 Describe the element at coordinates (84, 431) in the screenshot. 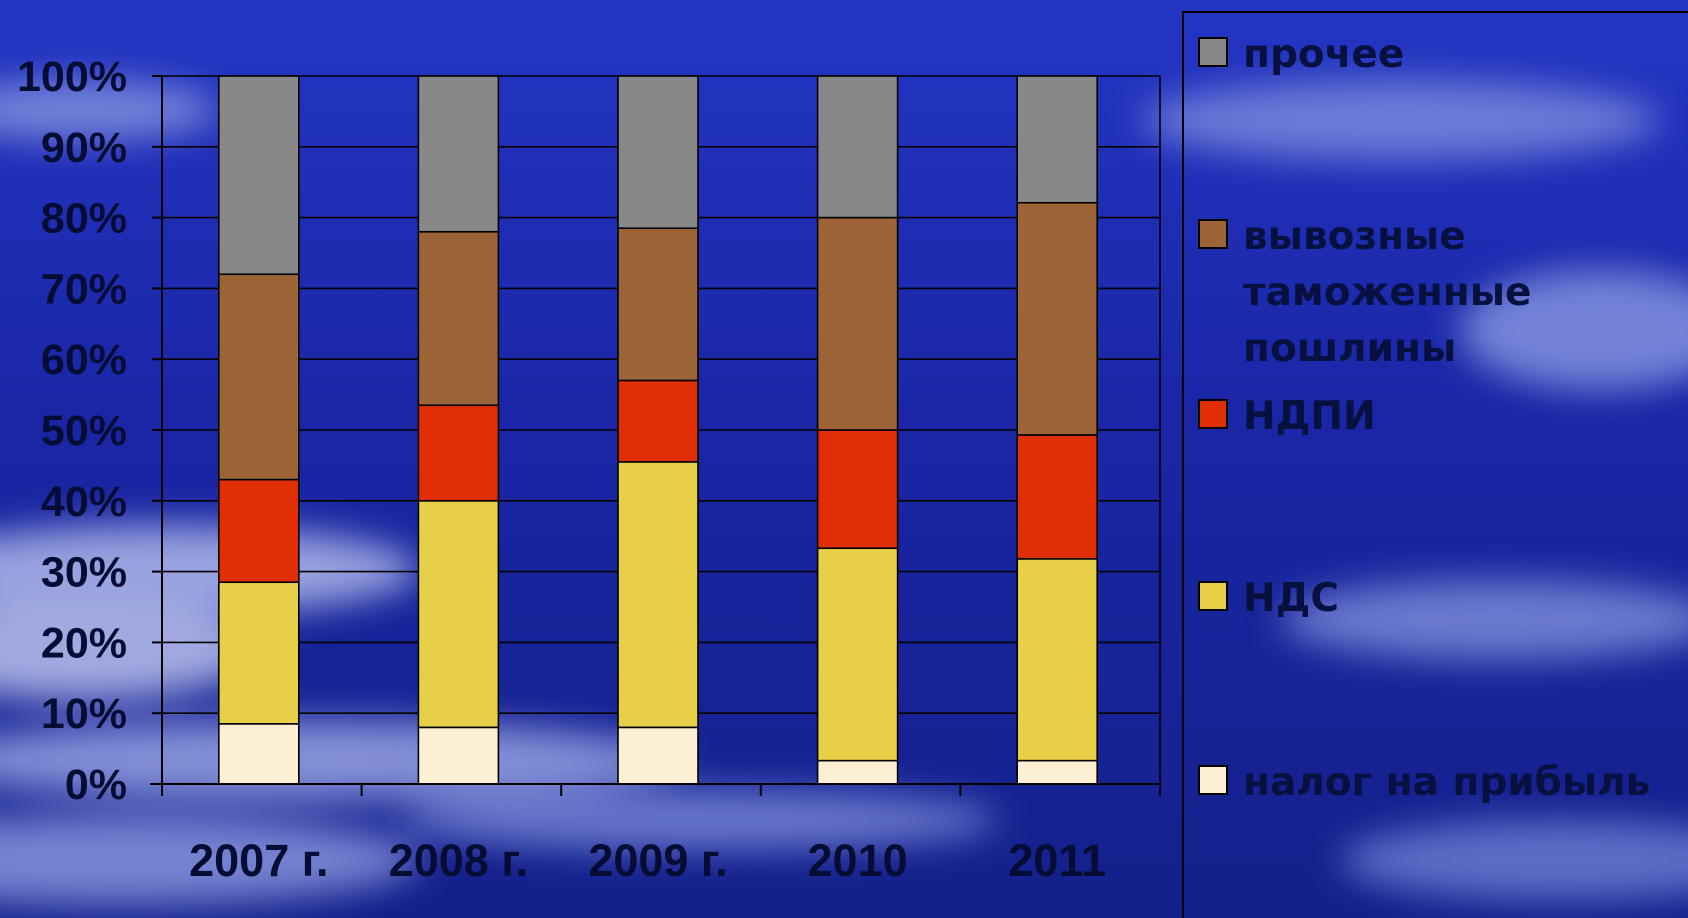

I see `y-tick-label: 50%` at that location.